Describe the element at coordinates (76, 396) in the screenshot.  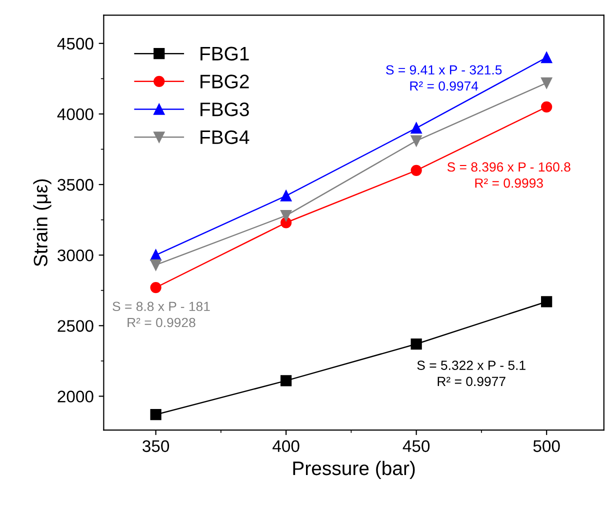
I see `y-tick-label: 2000` at that location.